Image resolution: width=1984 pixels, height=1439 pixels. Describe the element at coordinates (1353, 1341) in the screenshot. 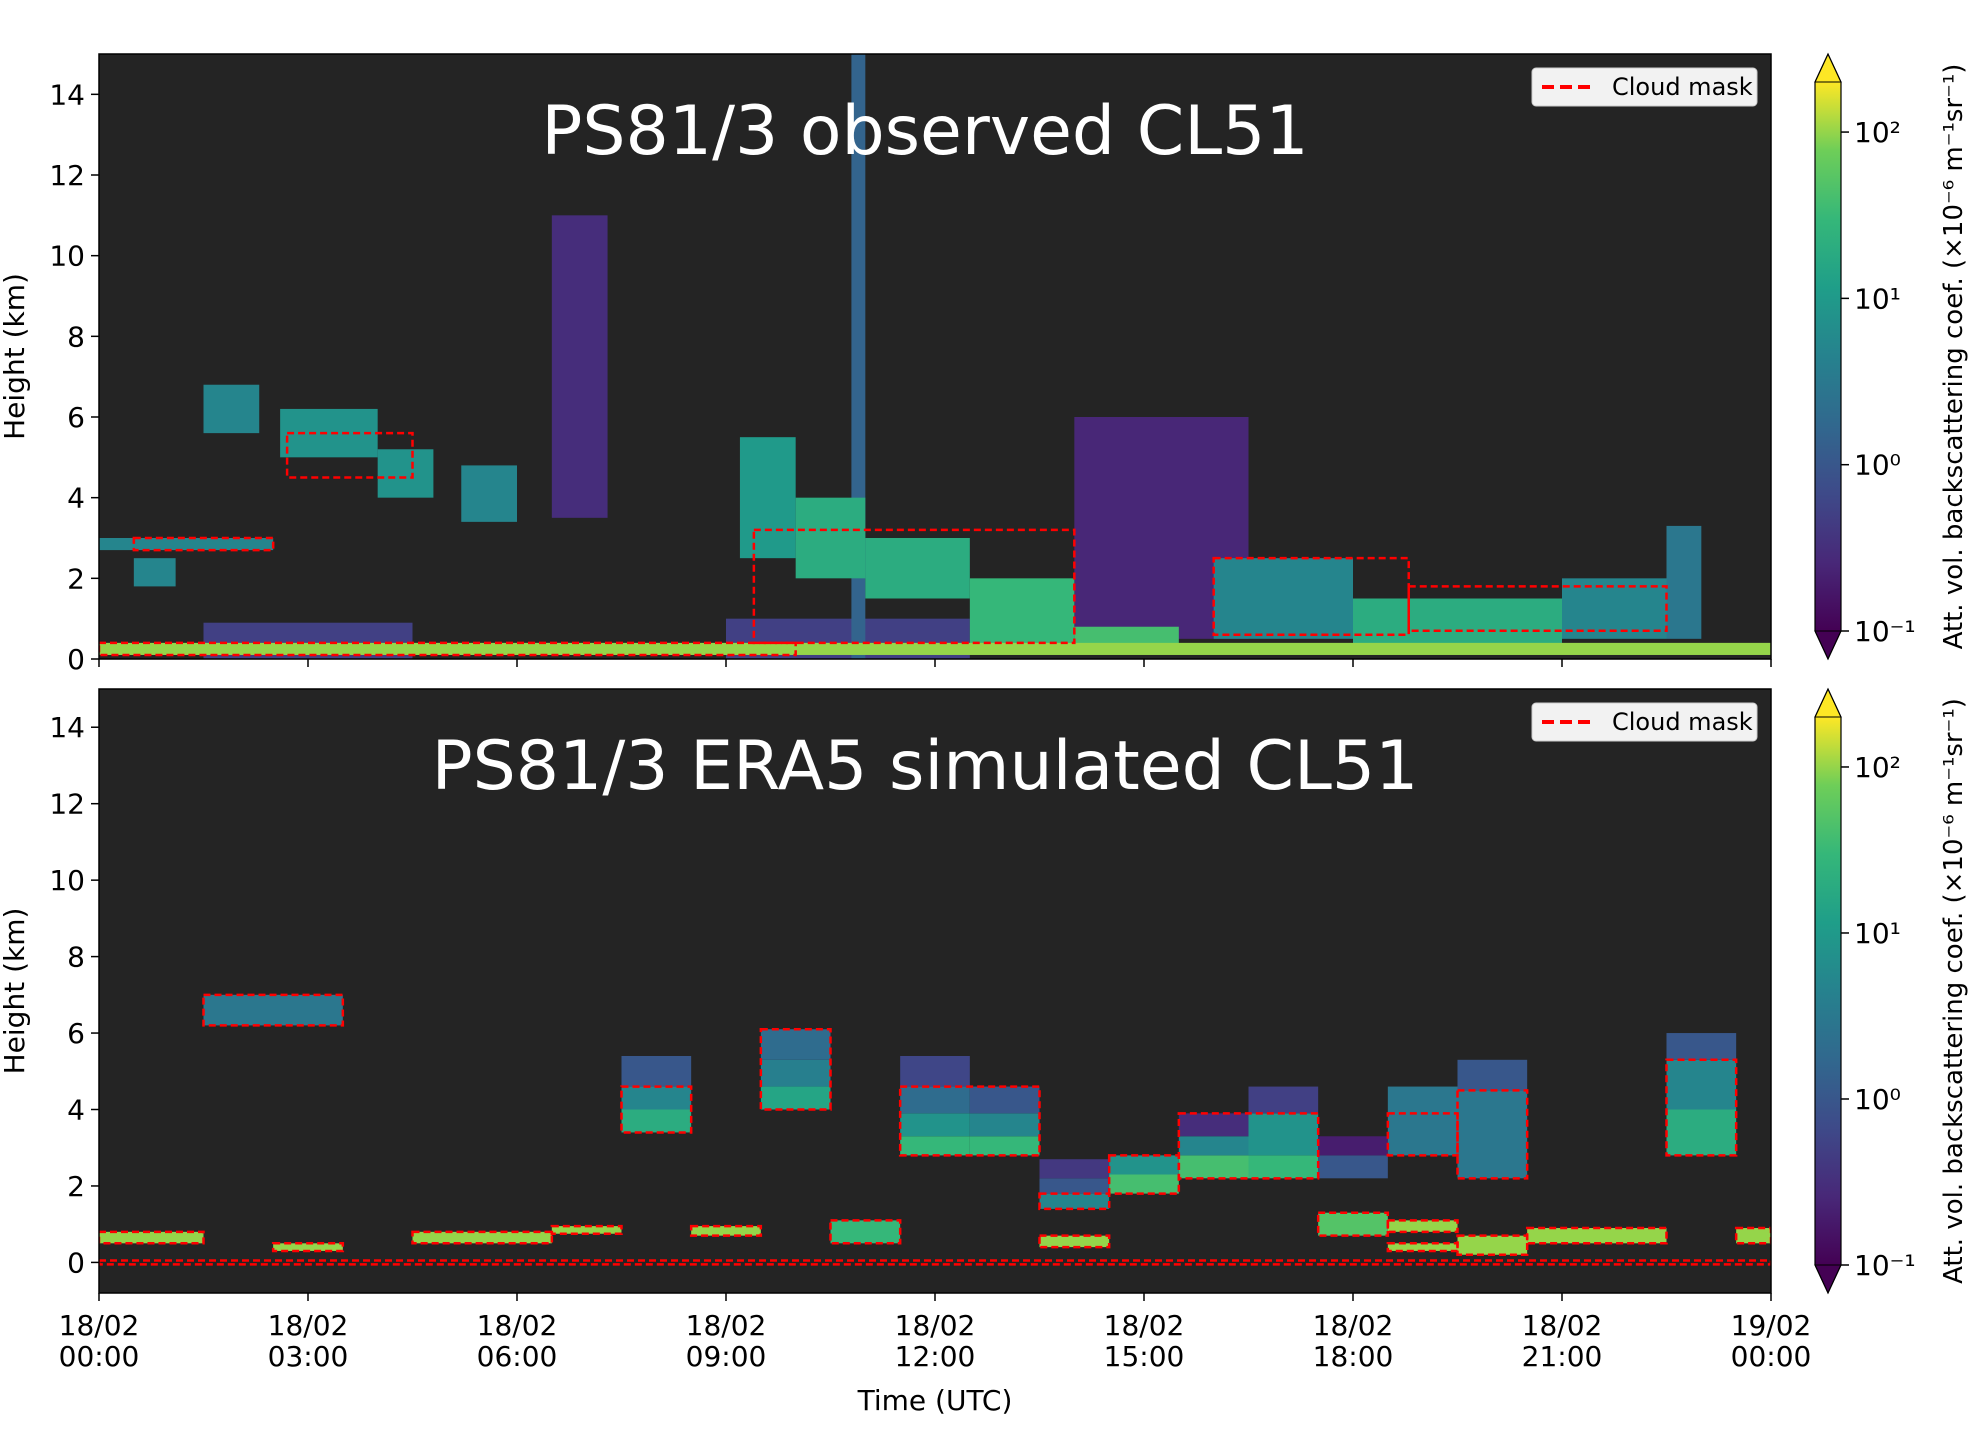

I see `x-tick-label: 18/02 18:00` at that location.